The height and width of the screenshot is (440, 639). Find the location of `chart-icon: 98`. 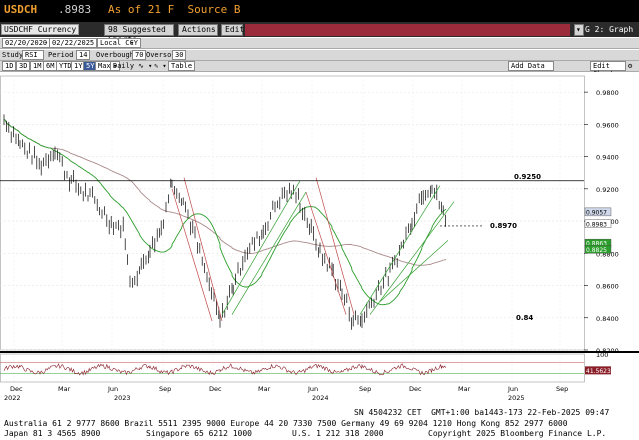

chart-icon: 98 is located at coordinates (115, 29).